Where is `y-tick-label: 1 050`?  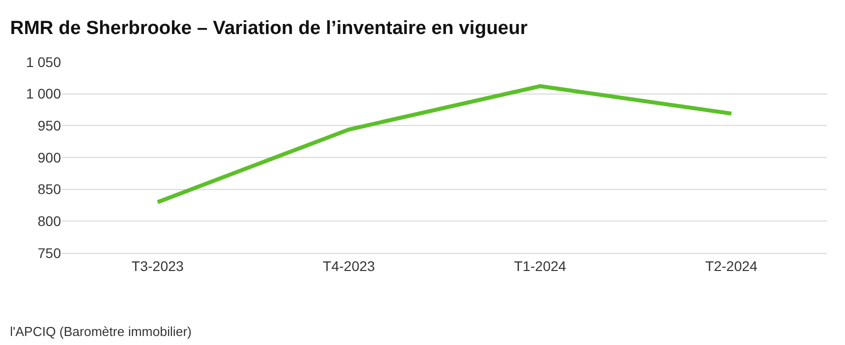
y-tick-label: 1 050 is located at coordinates (44, 62).